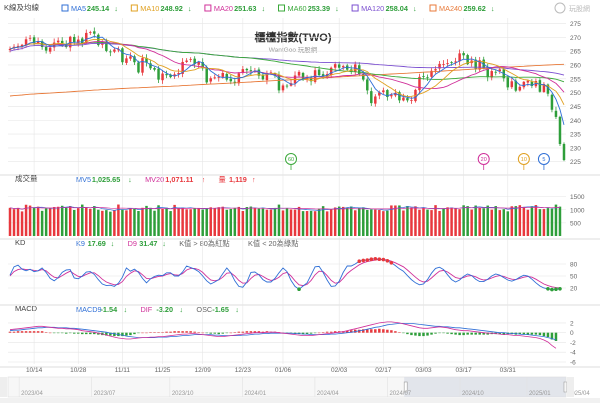  Describe the element at coordinates (123, 370) in the screenshot. I see `date-tick-label: 11/11` at that location.